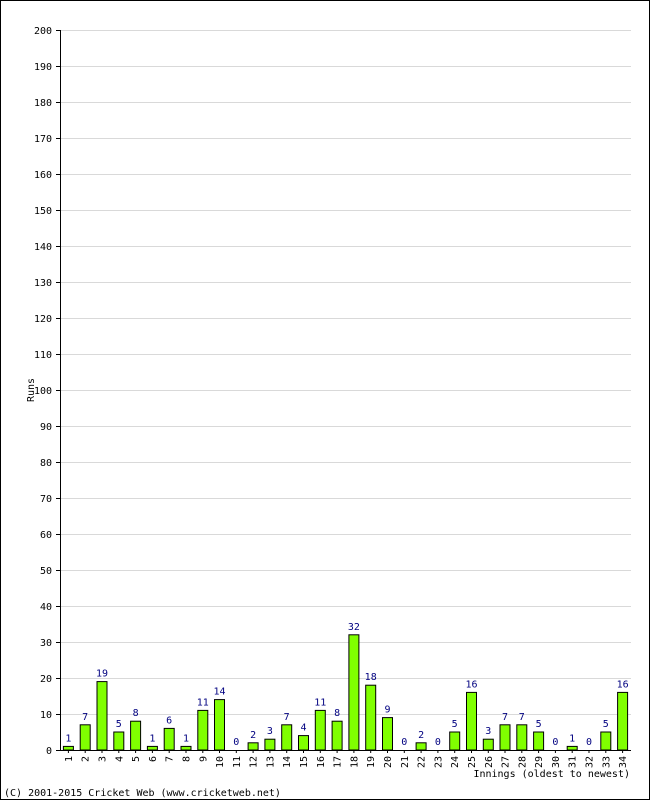 The height and width of the screenshot is (800, 650). I want to click on x-tick-label: 27, so click(506, 762).